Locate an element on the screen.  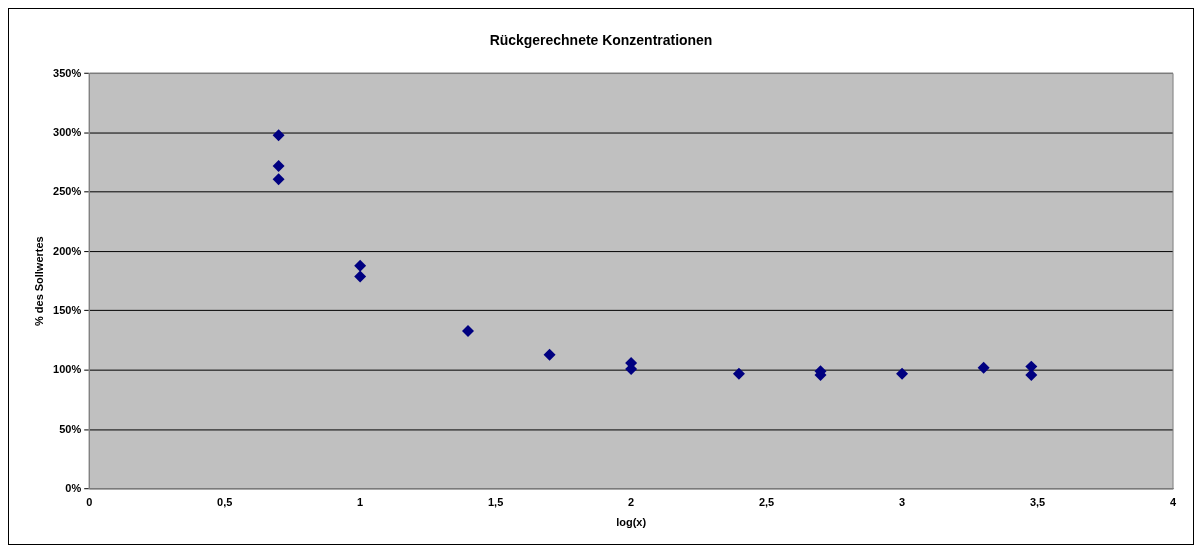
x-tick-label: 0 is located at coordinates (89, 502).